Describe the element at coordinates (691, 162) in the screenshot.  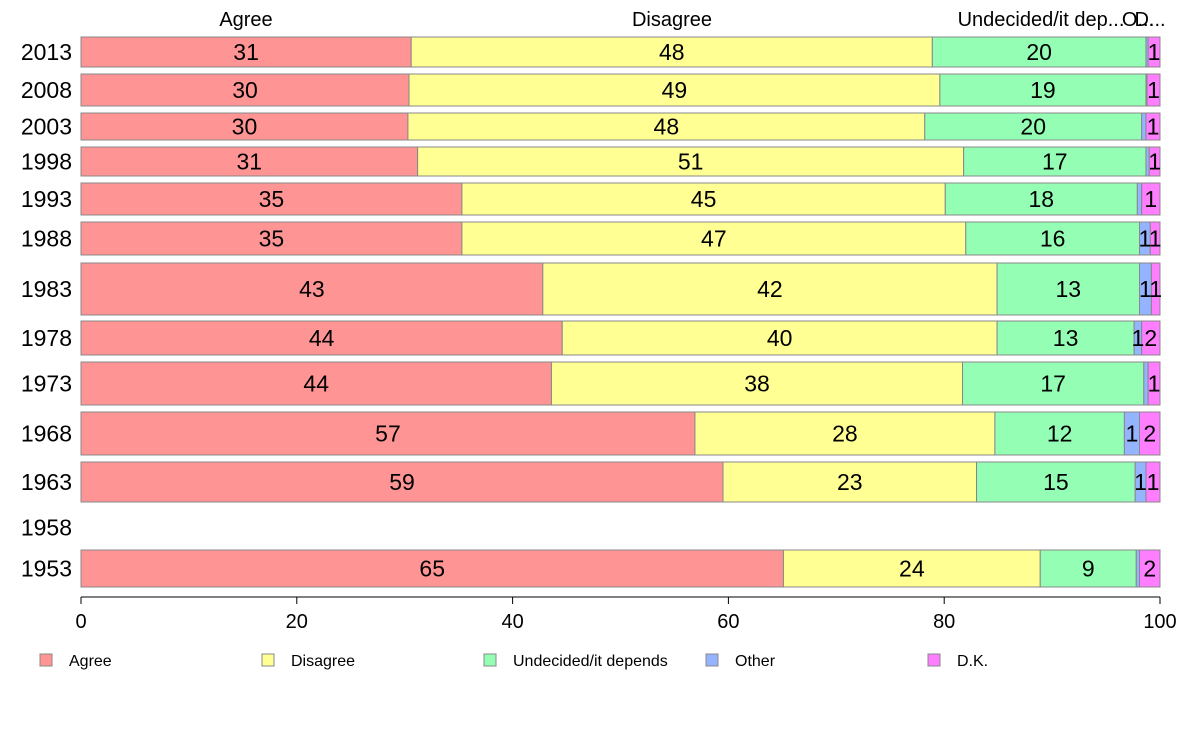
I see `data-label-1998-2: 51` at that location.